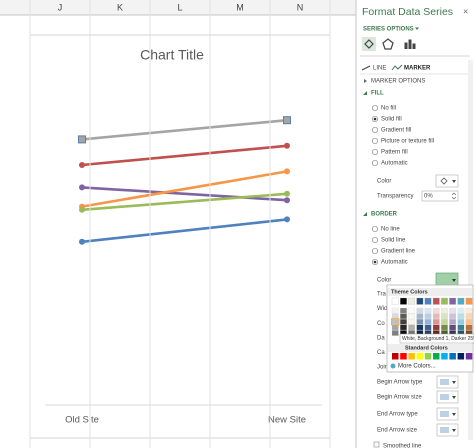  Describe the element at coordinates (390, 230) in the screenshot. I see `radio-label: No line` at that location.